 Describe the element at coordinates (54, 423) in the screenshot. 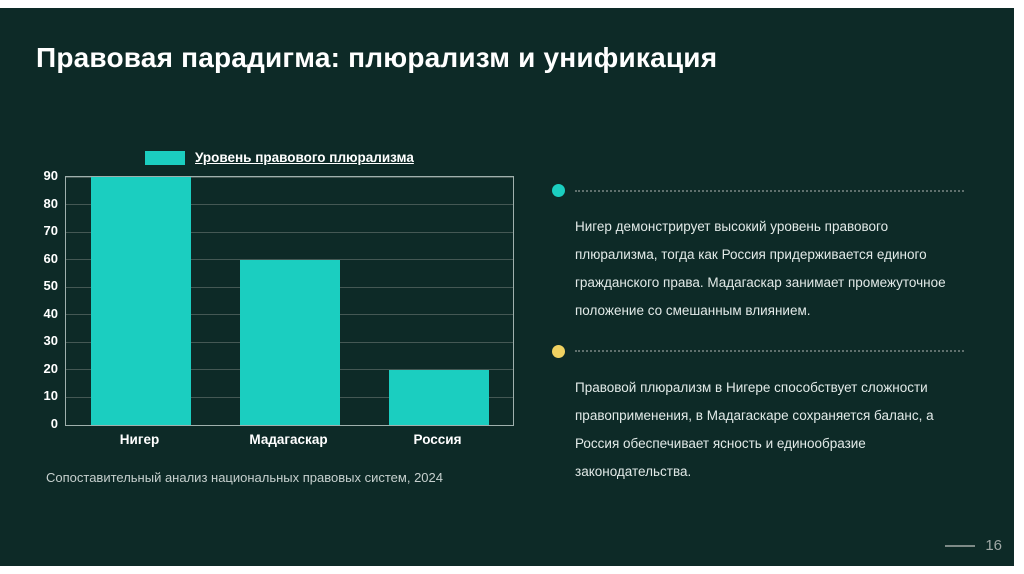

I see `y-tick-label: 0` at that location.